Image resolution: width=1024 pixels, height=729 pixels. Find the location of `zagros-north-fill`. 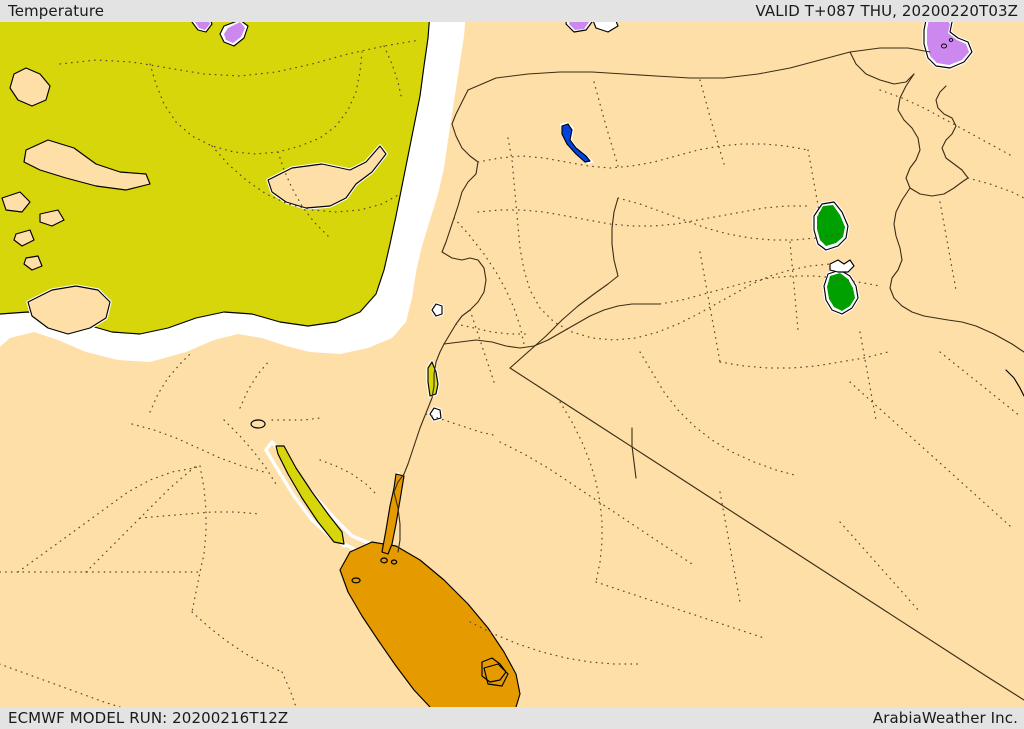

zagros-north-fill is located at coordinates (831, 225).